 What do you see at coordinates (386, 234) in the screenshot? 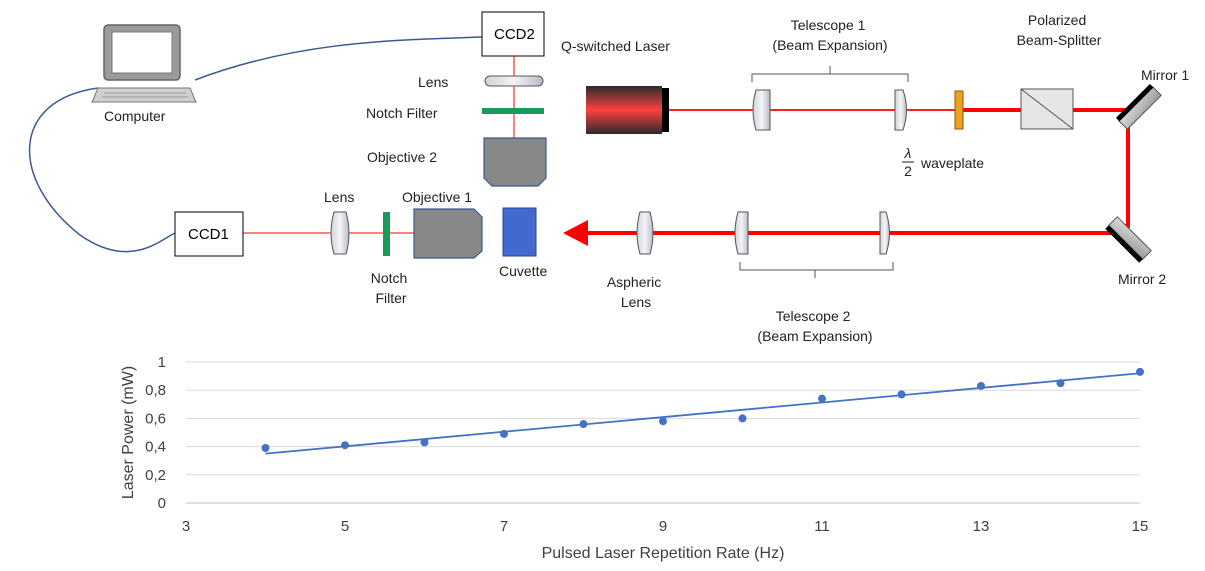
I see `notch-filter-left-icon` at bounding box center [386, 234].